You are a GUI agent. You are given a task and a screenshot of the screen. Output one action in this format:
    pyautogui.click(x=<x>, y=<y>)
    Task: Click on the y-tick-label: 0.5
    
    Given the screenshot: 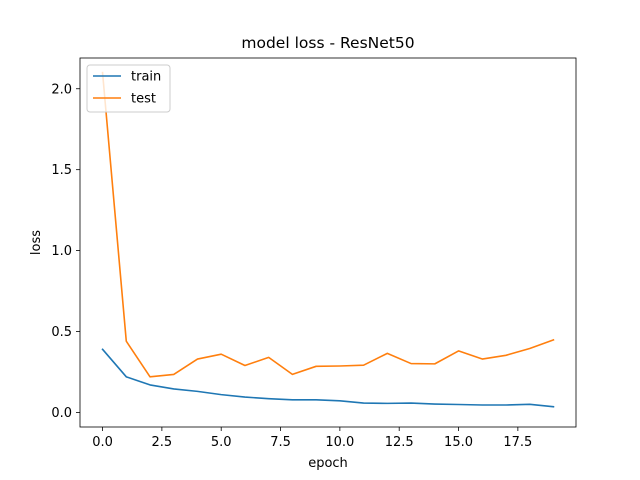 What is the action you would take?
    pyautogui.click(x=61, y=332)
    